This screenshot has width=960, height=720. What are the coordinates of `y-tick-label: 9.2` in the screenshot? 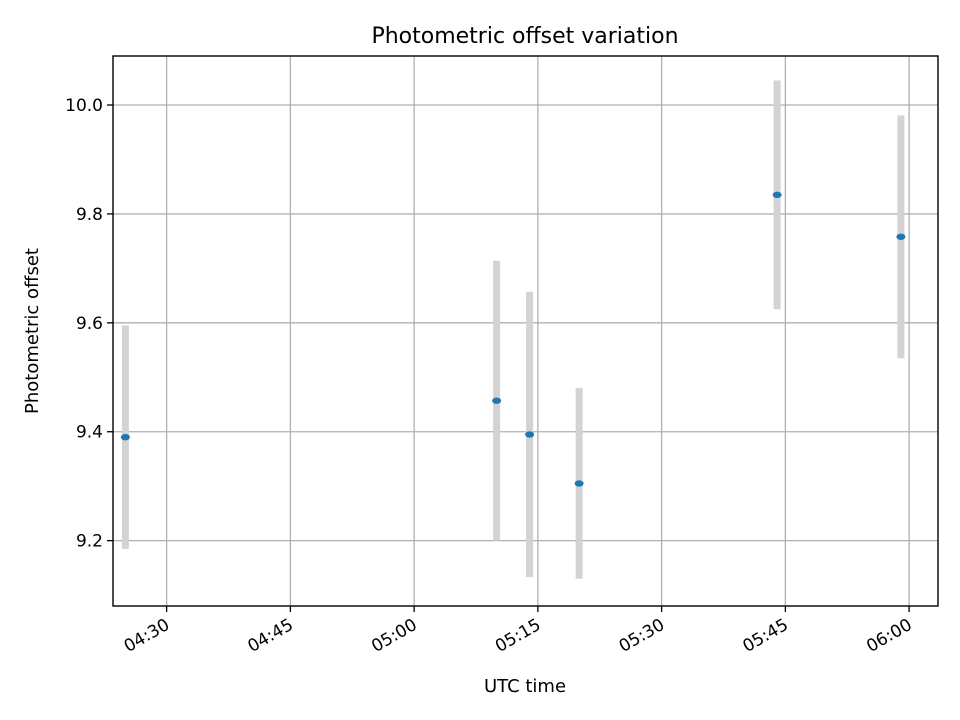 It's located at (89, 542).